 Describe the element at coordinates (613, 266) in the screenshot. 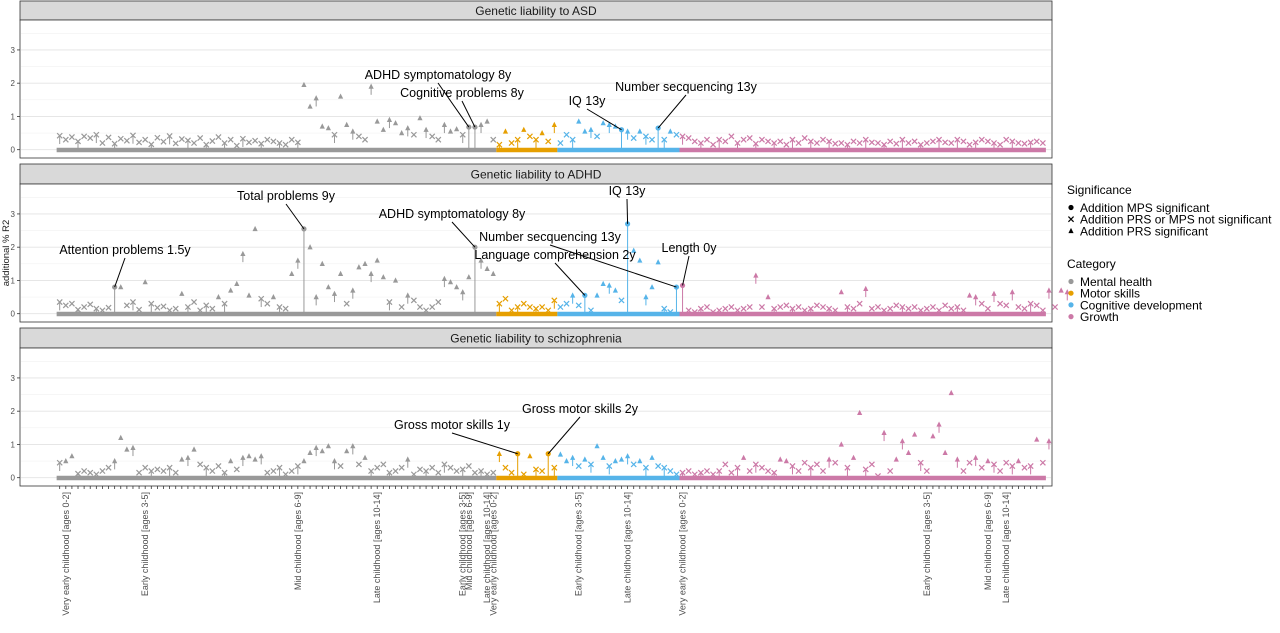

I see `annotation-leader` at that location.